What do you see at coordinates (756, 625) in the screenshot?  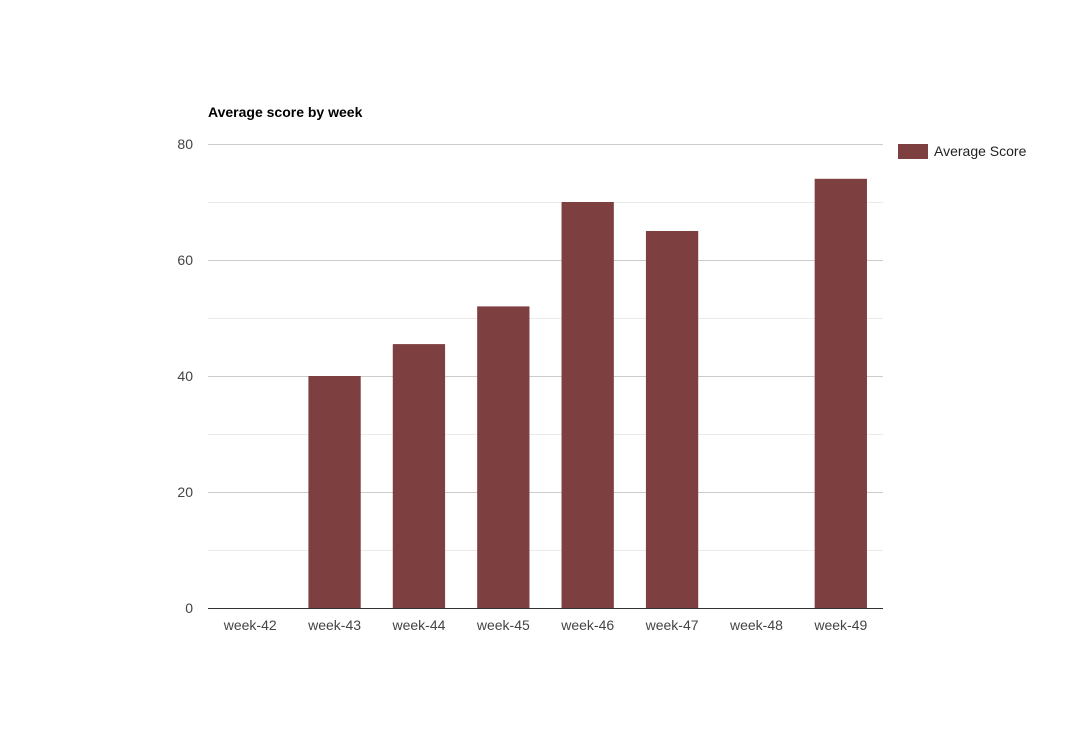 I see `x-tick-label: week-48` at bounding box center [756, 625].